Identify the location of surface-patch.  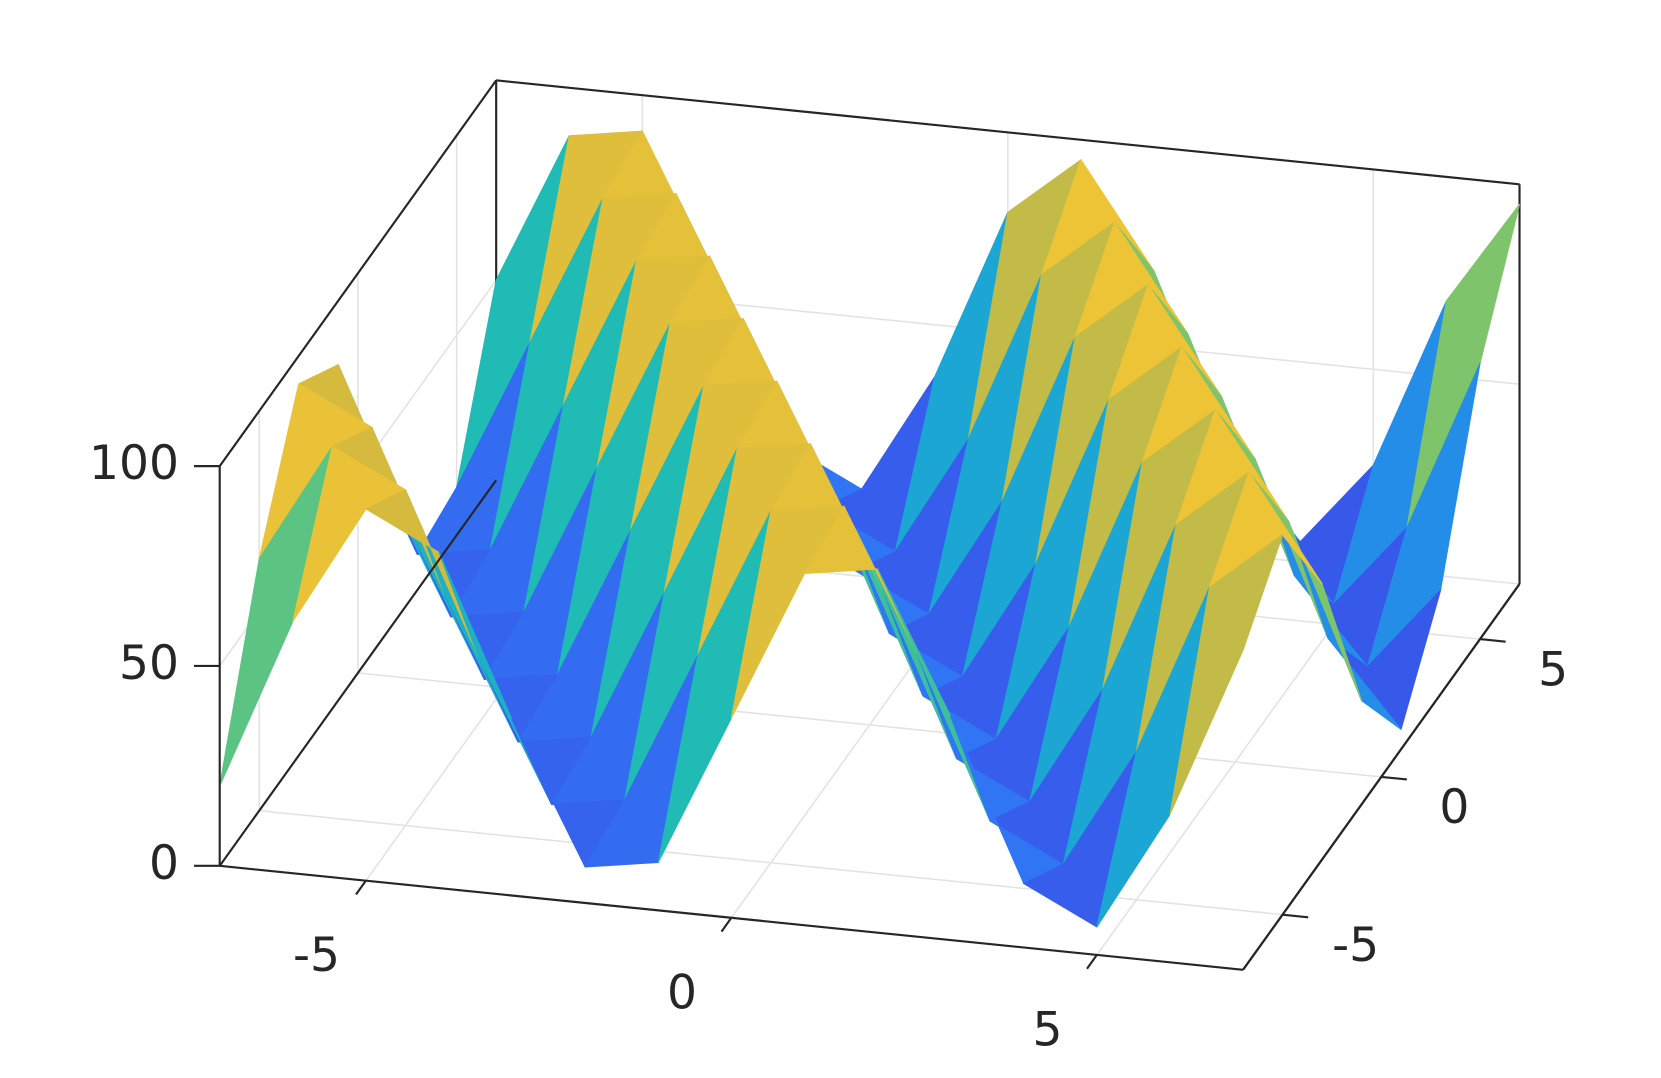
(1226, 674).